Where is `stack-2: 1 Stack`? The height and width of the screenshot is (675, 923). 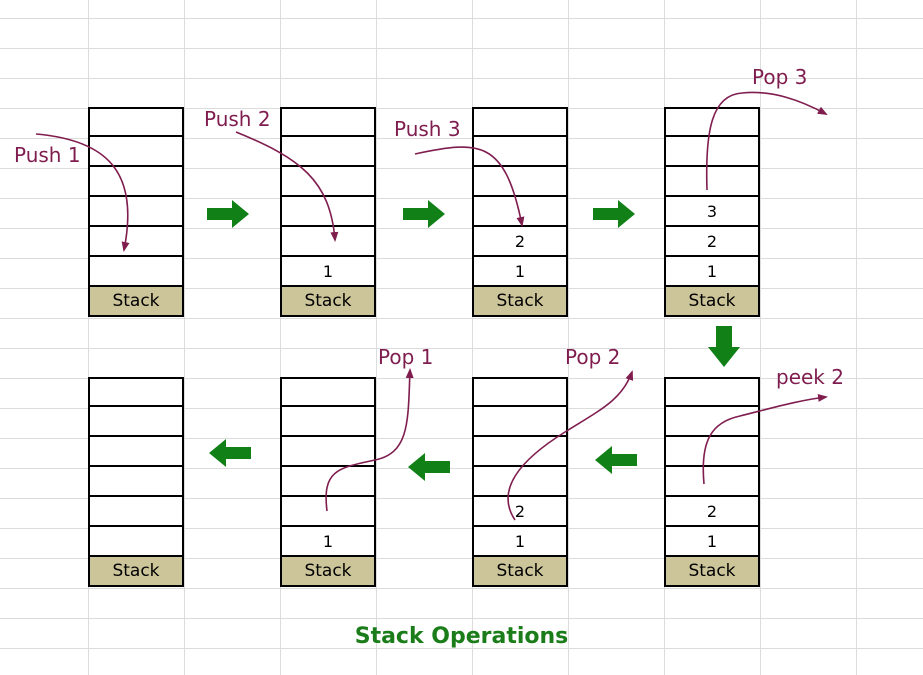 stack-2: 1 Stack is located at coordinates (328, 212).